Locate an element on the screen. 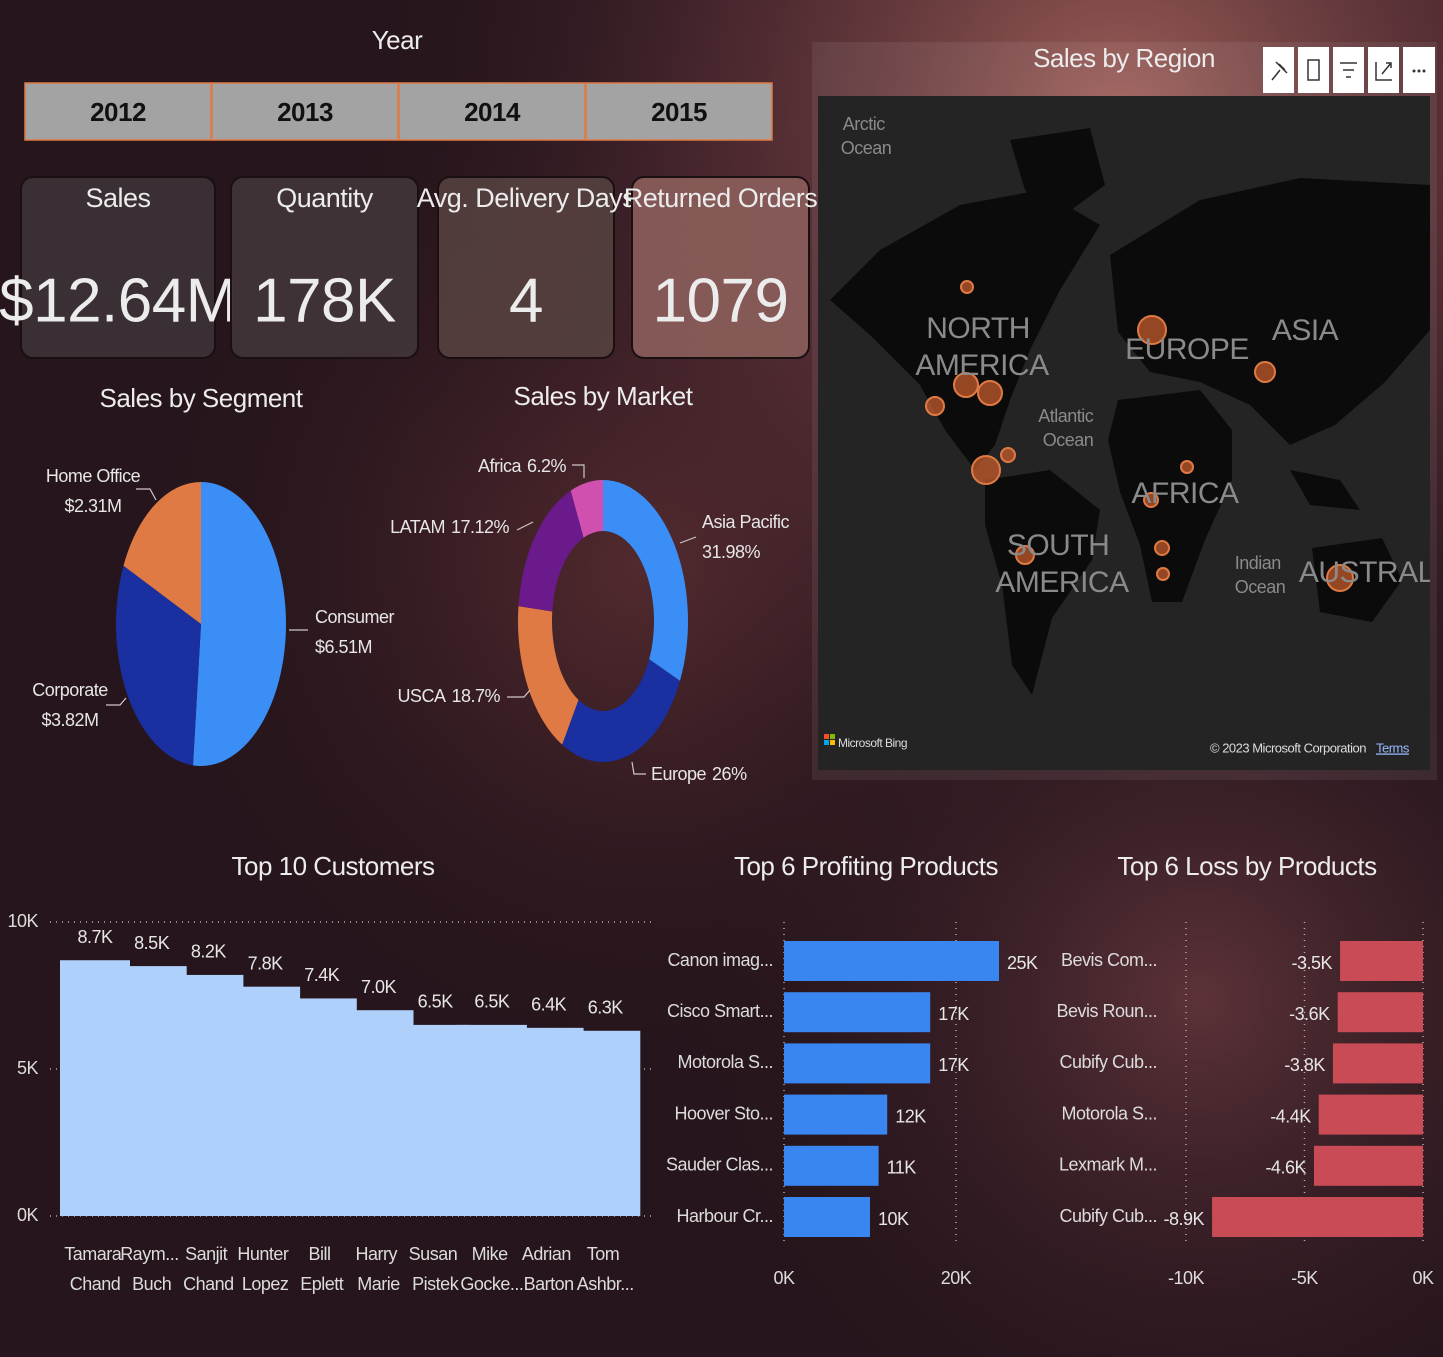  bing-logo is located at coordinates (829, 739).